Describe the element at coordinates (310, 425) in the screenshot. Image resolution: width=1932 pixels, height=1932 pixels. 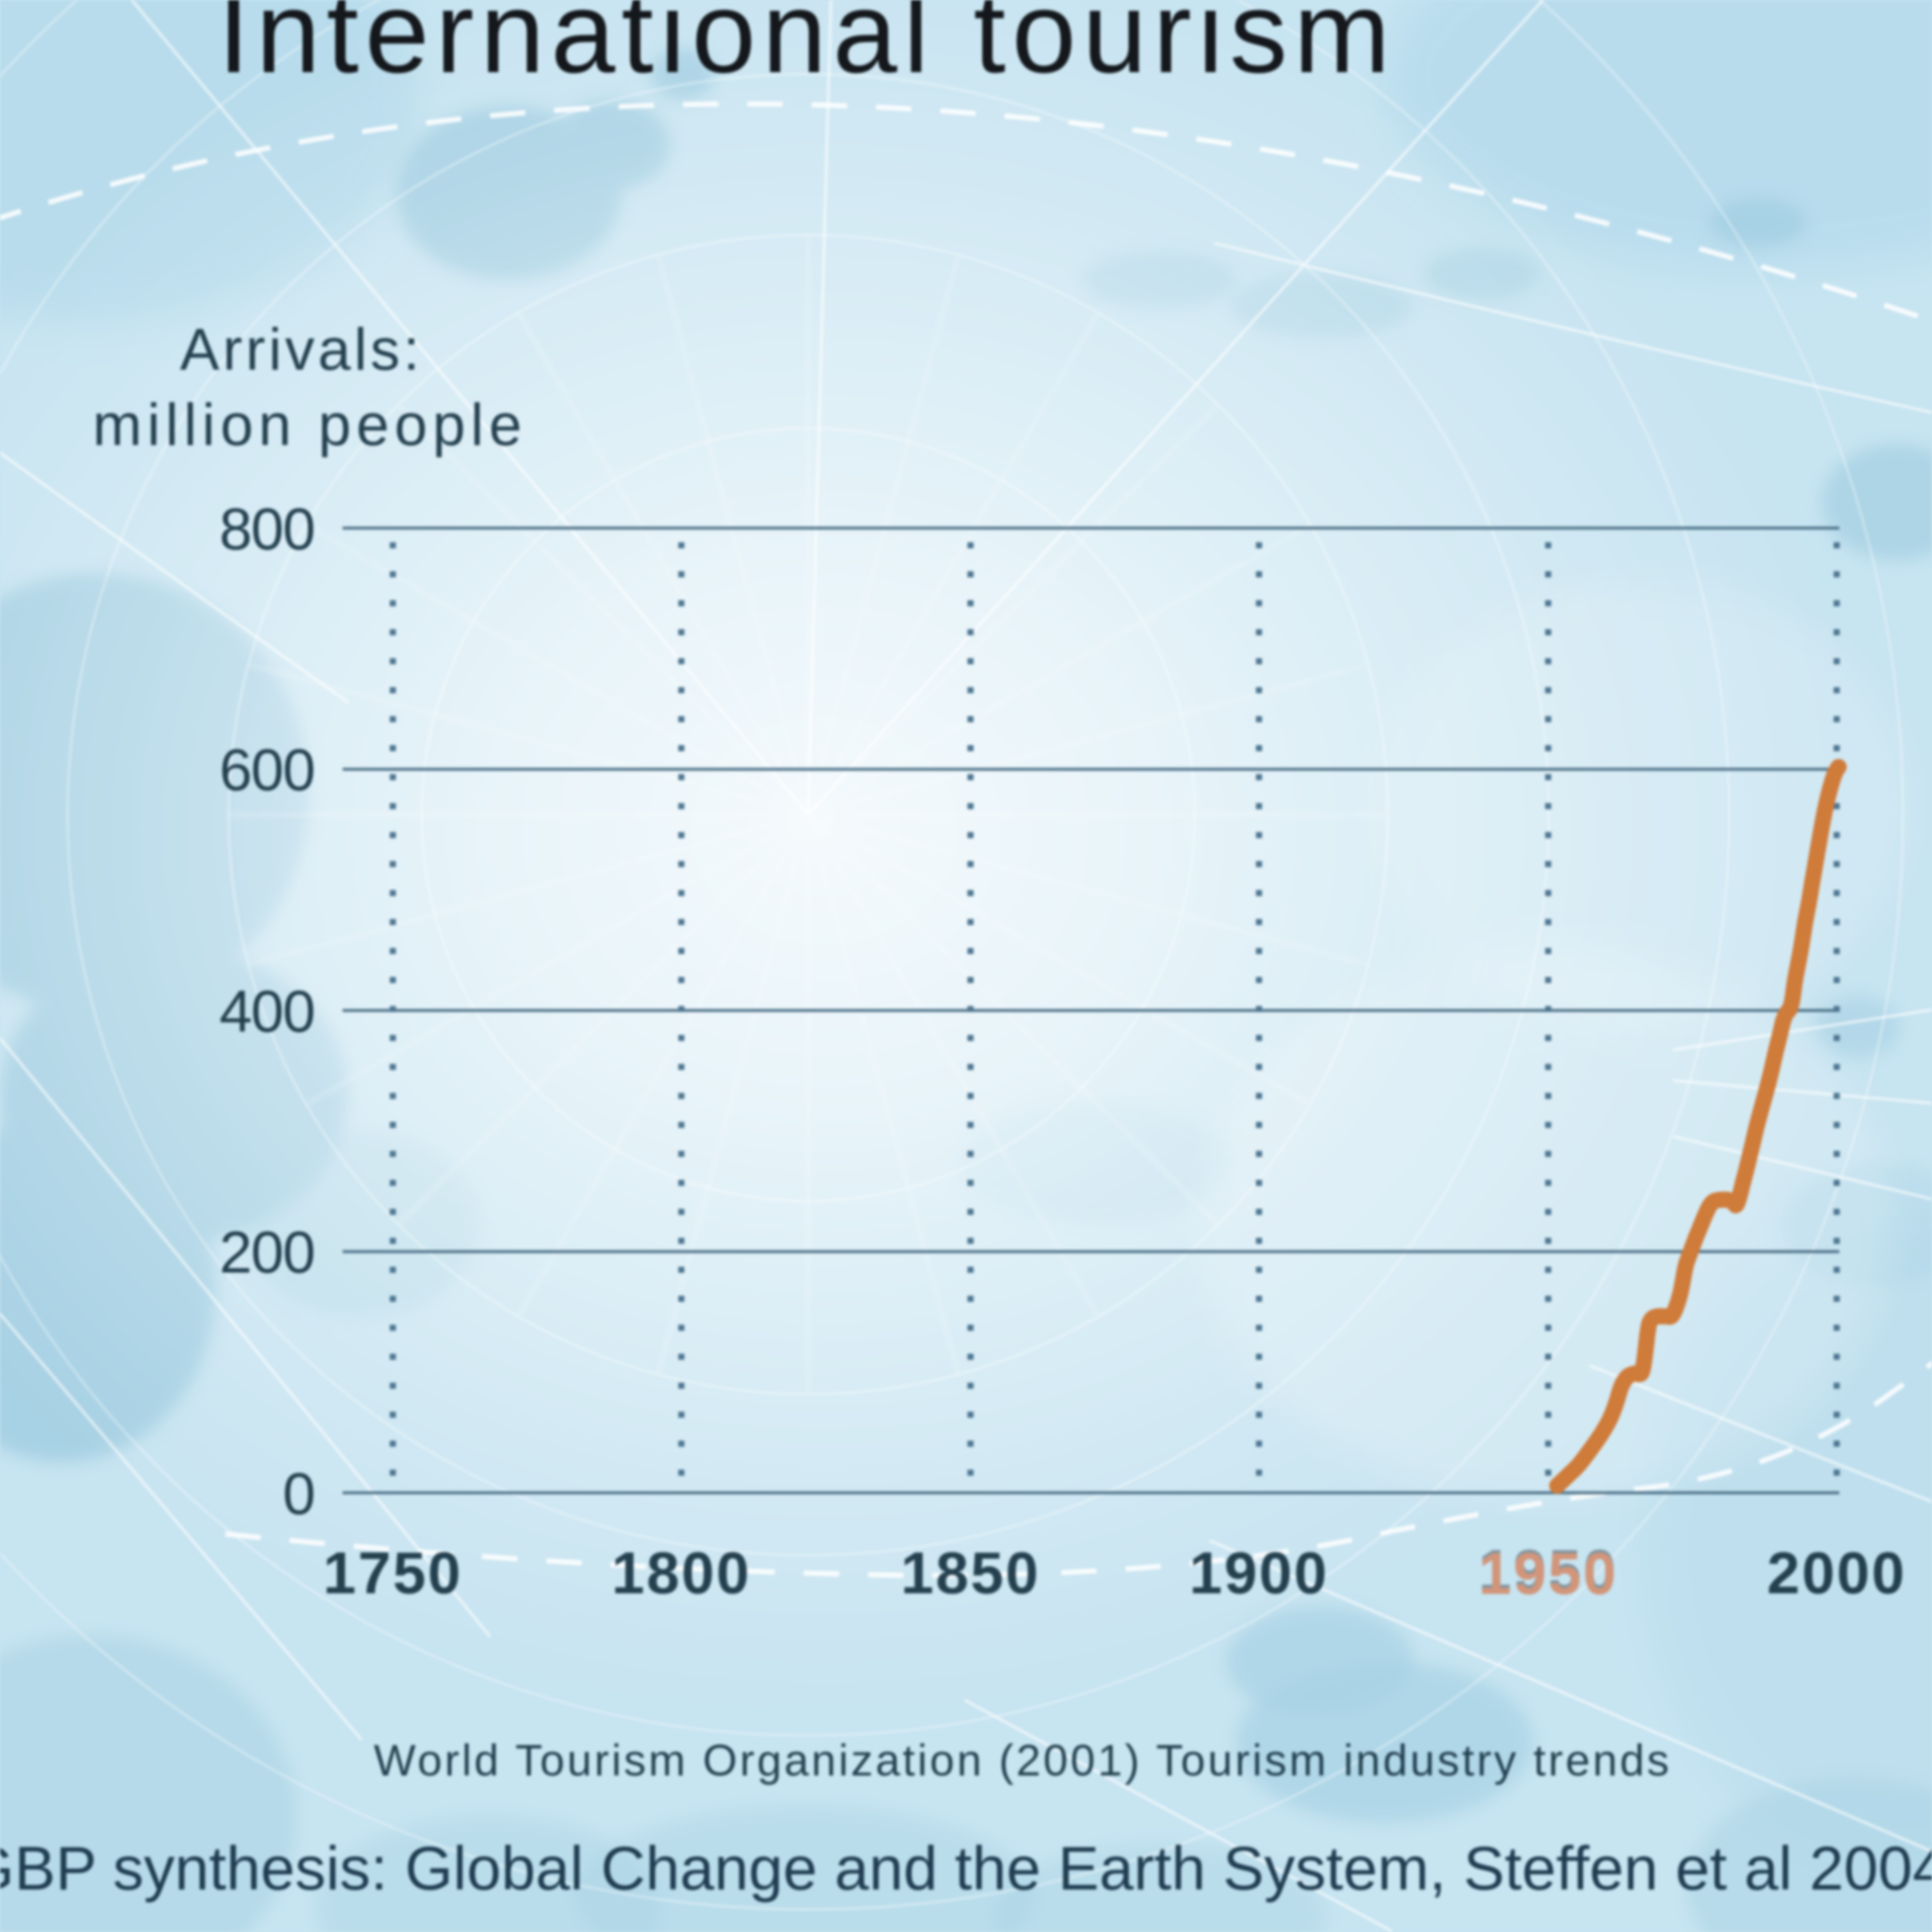
I see `svg-text: million people` at that location.